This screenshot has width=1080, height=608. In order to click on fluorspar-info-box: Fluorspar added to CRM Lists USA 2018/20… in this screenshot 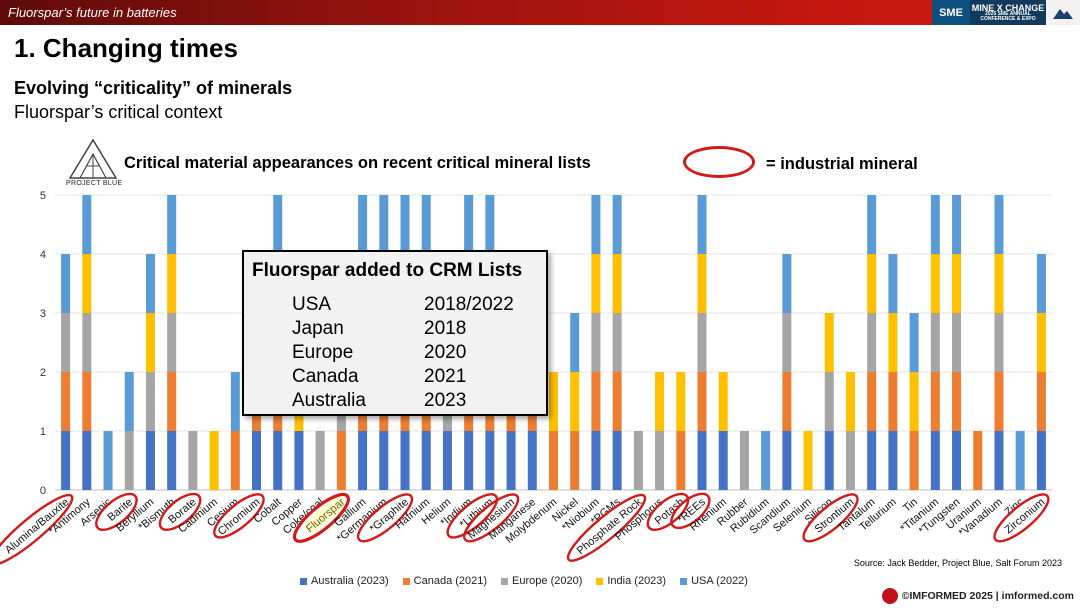, I will do `click(395, 333)`.